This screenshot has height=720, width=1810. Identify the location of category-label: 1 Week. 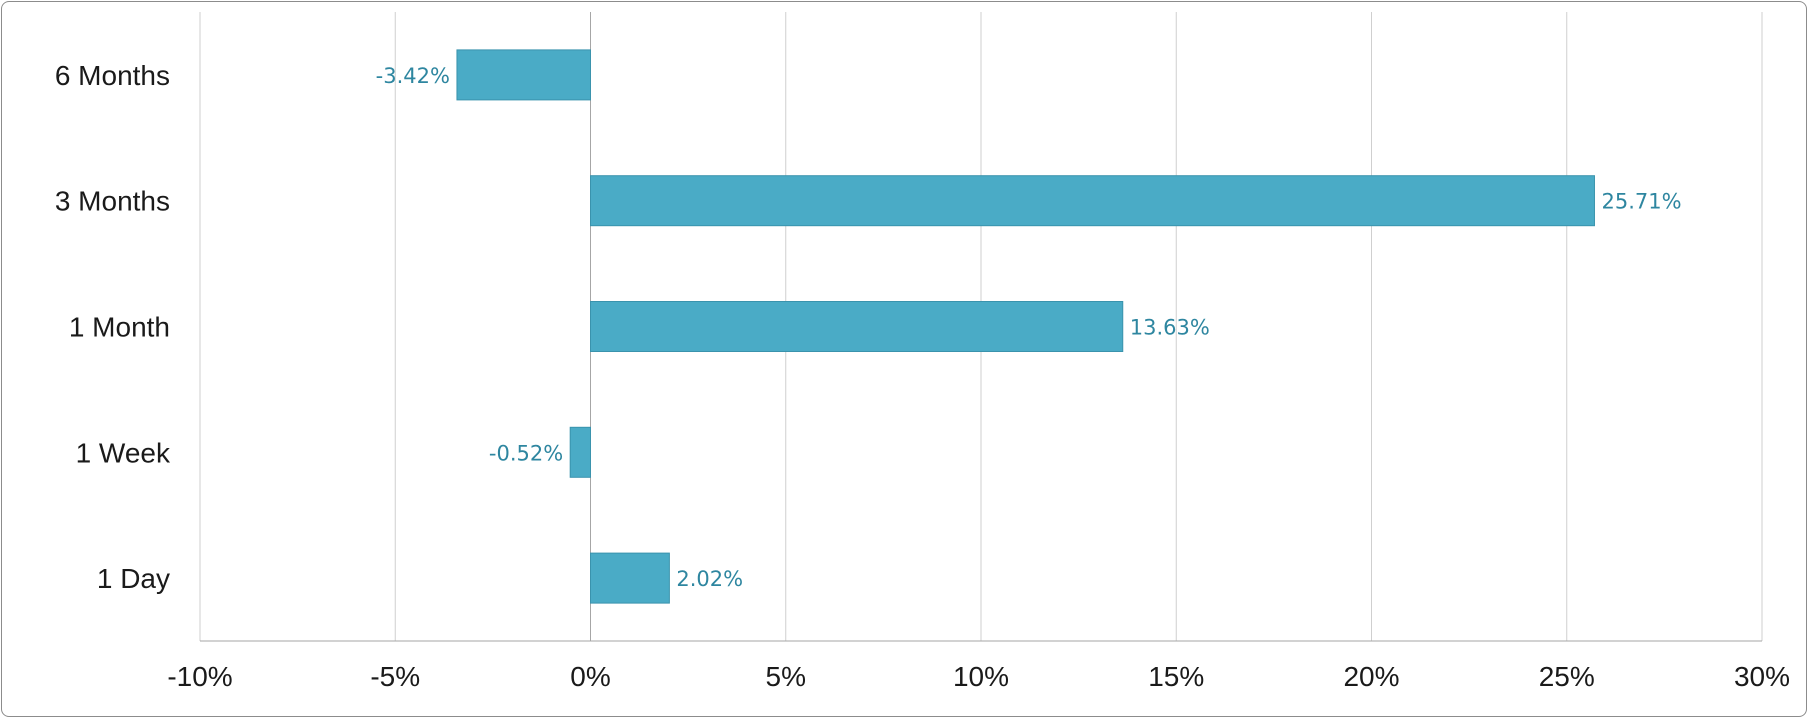
(123, 452).